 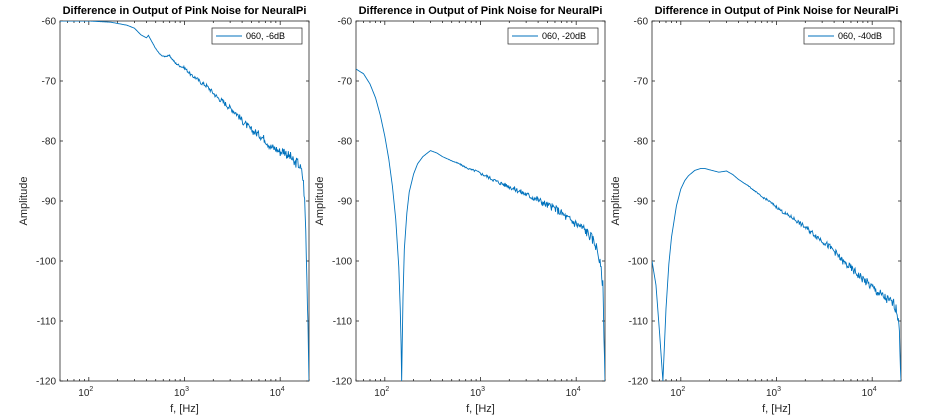 I want to click on legend-entry: 060, -6dB, so click(x=265, y=36).